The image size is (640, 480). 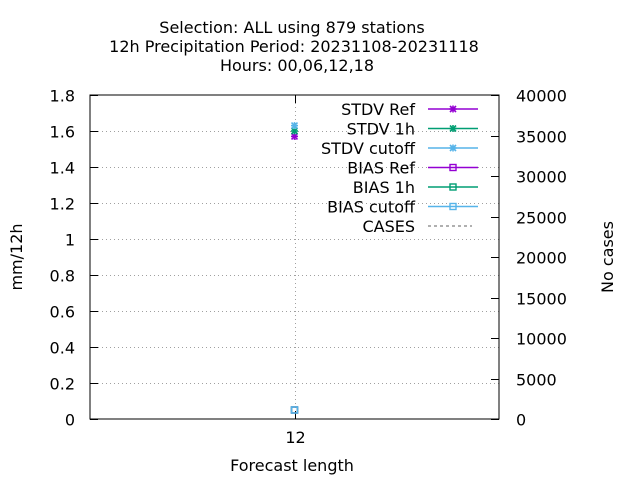 I want to click on point-bias-1h, so click(x=294, y=410).